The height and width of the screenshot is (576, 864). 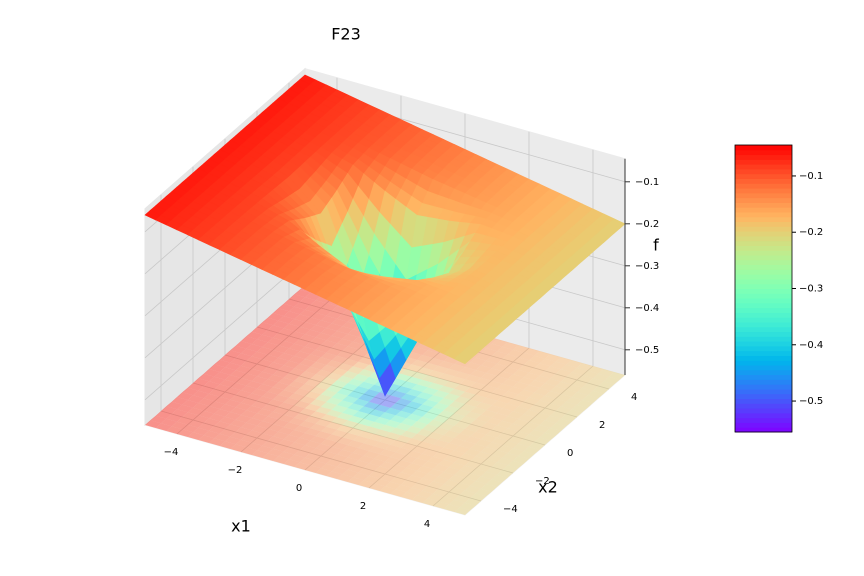 I want to click on colorbar-tick-label: −0.5, so click(x=811, y=401).